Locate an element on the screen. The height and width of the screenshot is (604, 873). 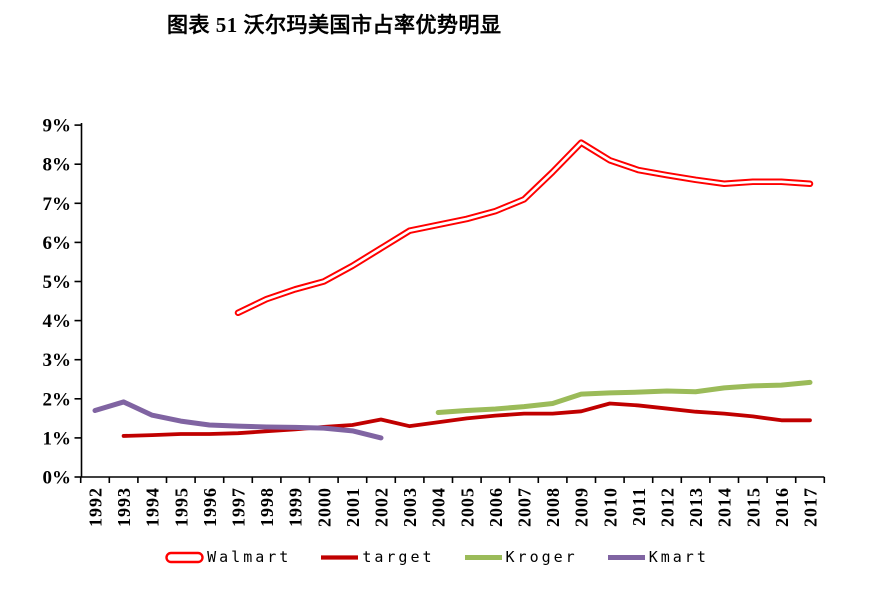
target-line-marker-icon is located at coordinates (340, 557).